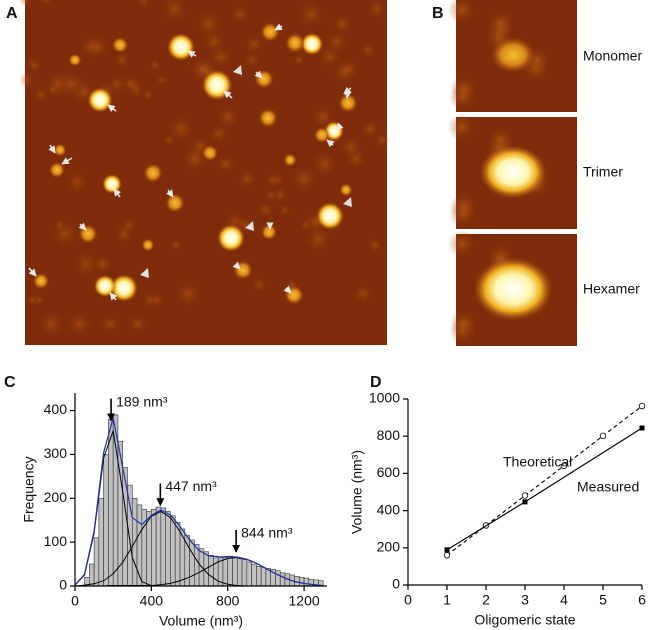  What do you see at coordinates (524, 620) in the screenshot?
I see `x-axis-label: Oligomeric state` at bounding box center [524, 620].